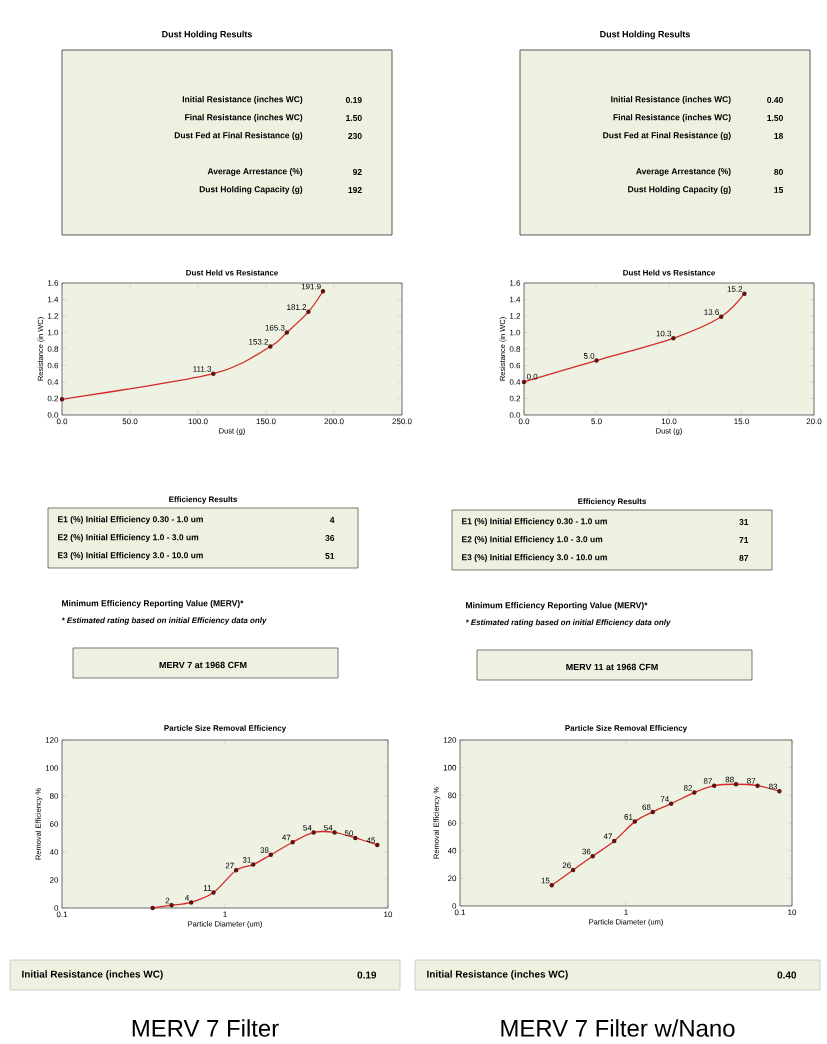 Image resolution: width=827 pixels, height=1044 pixels. I want to click on text: MERV 7 Filter, so click(205, 1028).